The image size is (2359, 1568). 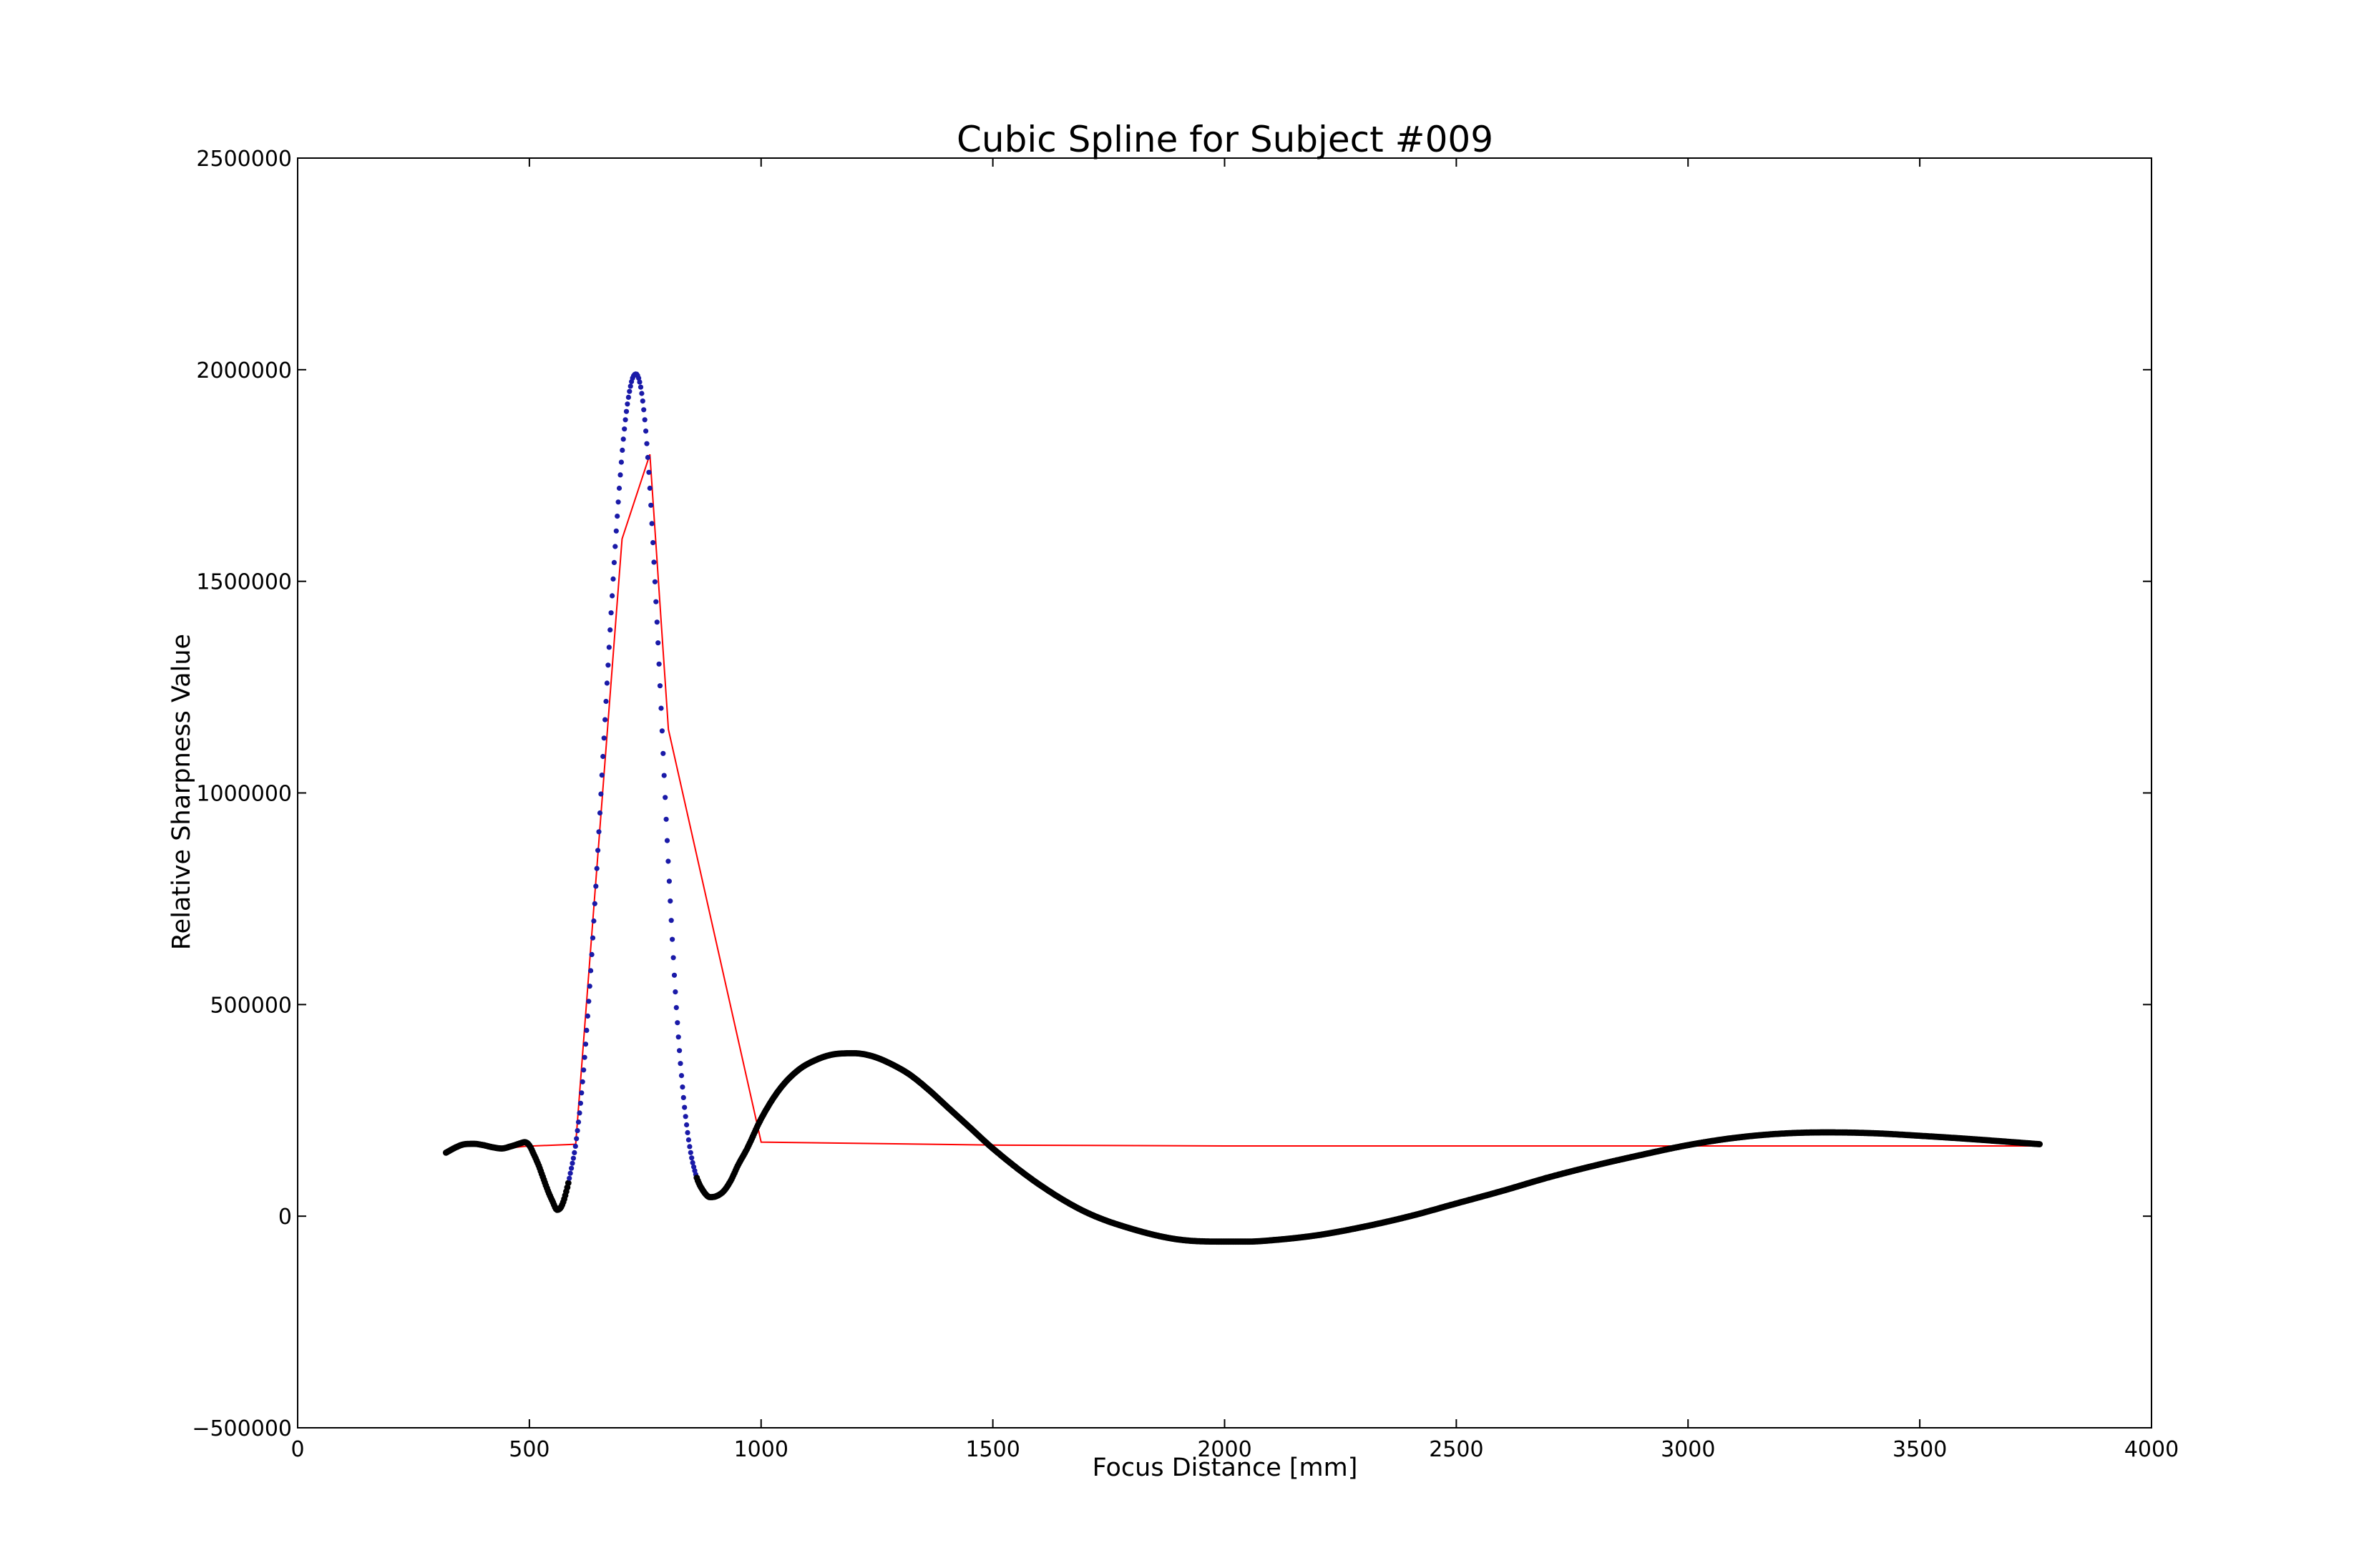 What do you see at coordinates (1456, 1449) in the screenshot?
I see `x-tick-label: 2500` at bounding box center [1456, 1449].